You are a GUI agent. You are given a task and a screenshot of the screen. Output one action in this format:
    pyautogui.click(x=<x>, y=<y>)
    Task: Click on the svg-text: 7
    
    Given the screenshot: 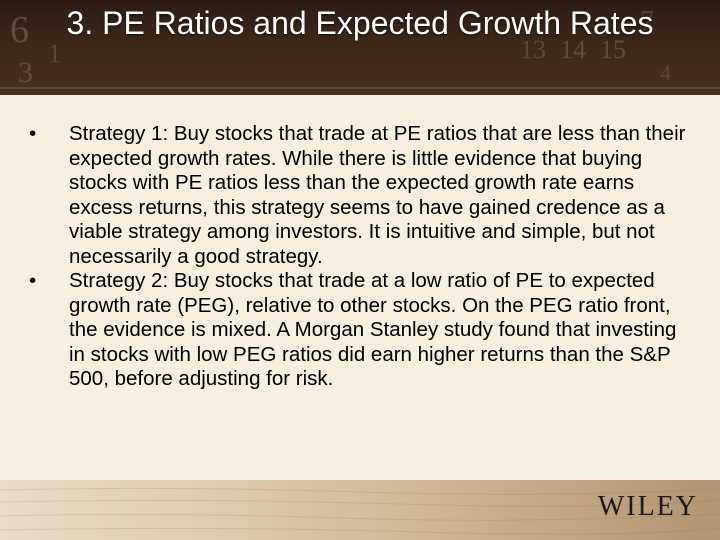 What is the action you would take?
    pyautogui.click(x=647, y=21)
    